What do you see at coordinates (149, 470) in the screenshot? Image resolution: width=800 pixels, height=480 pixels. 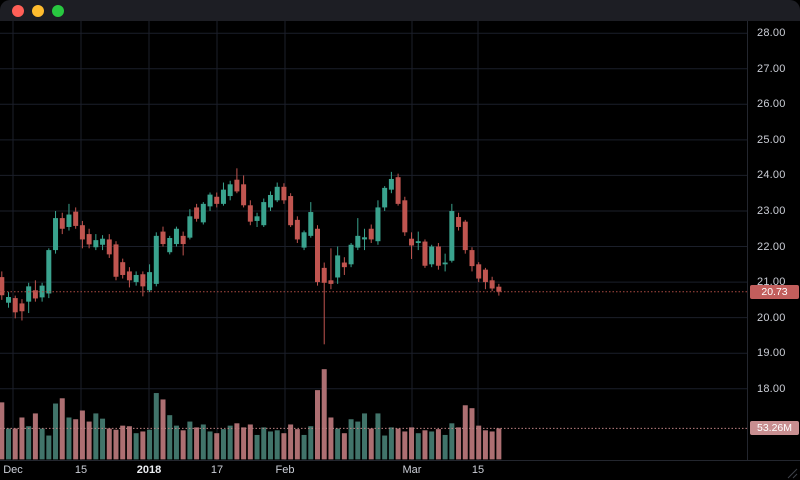 I see `time-tick-label: 2018` at bounding box center [149, 470].